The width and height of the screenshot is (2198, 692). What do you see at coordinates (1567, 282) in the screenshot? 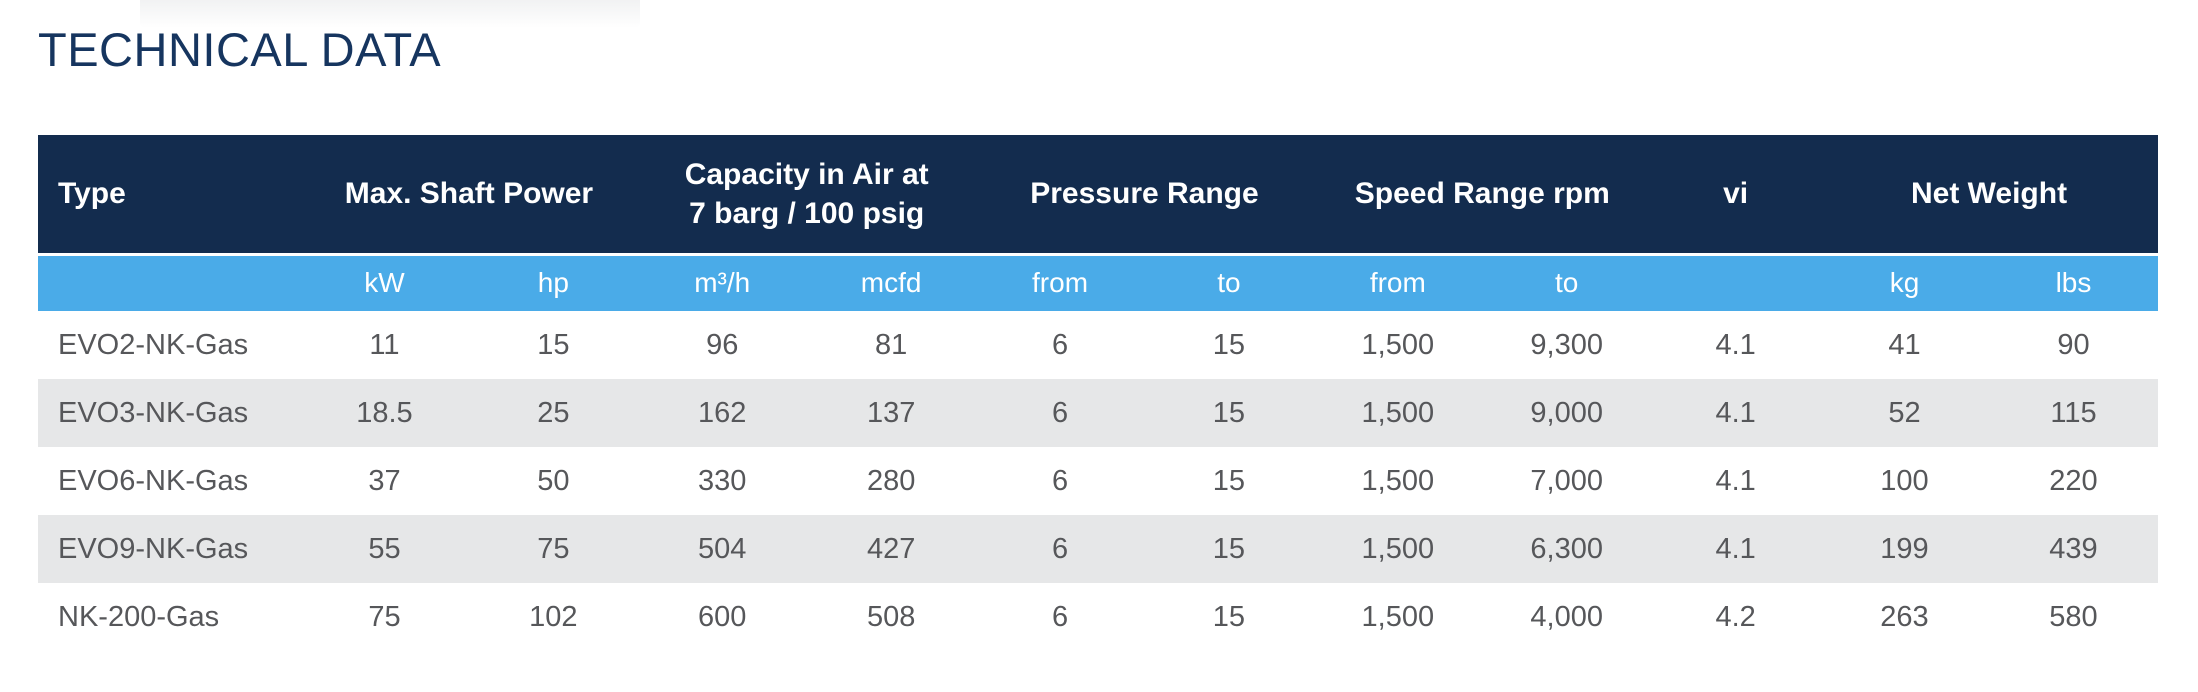
I see `unit-cell-speed-to: to` at bounding box center [1567, 282].